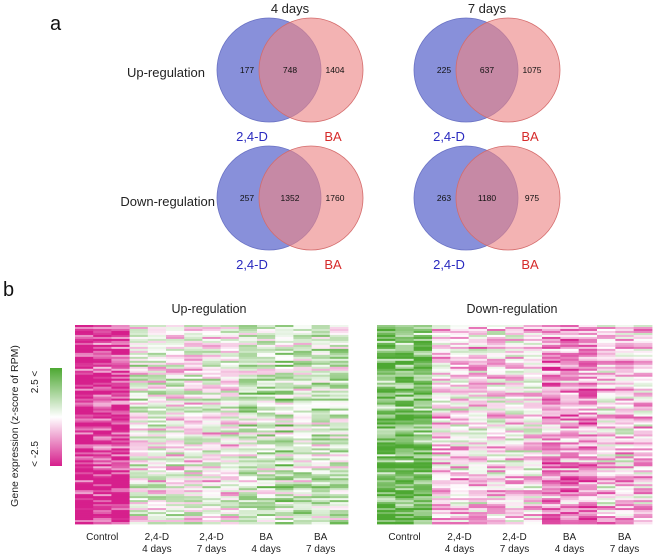  I want to click on heatmap-group-sublabel: 4 days, so click(265, 549).